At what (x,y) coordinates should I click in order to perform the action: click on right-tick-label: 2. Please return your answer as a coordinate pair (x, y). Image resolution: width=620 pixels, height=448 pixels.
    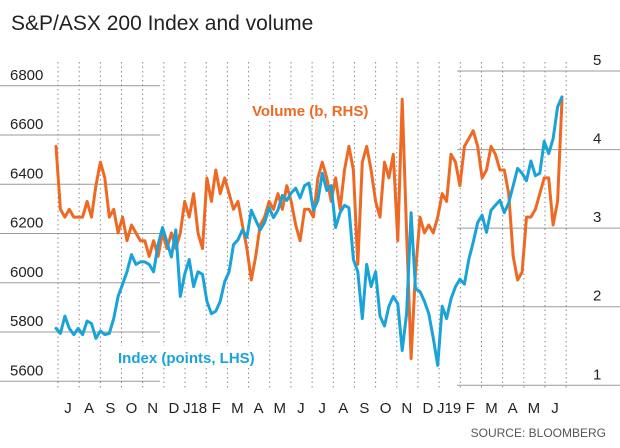
    Looking at the image, I should click on (597, 296).